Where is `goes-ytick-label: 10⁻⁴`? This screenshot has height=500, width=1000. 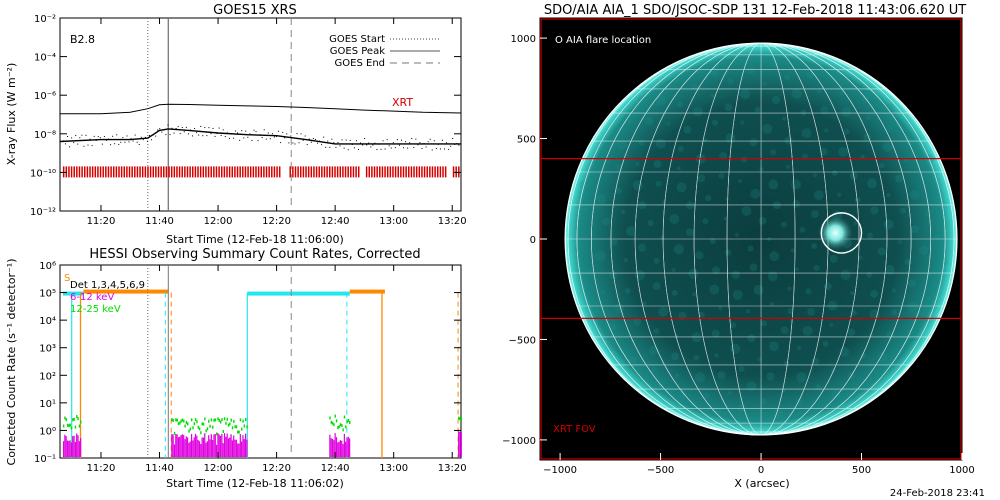 goes-ytick-label: 10⁻⁴ is located at coordinates (45, 58).